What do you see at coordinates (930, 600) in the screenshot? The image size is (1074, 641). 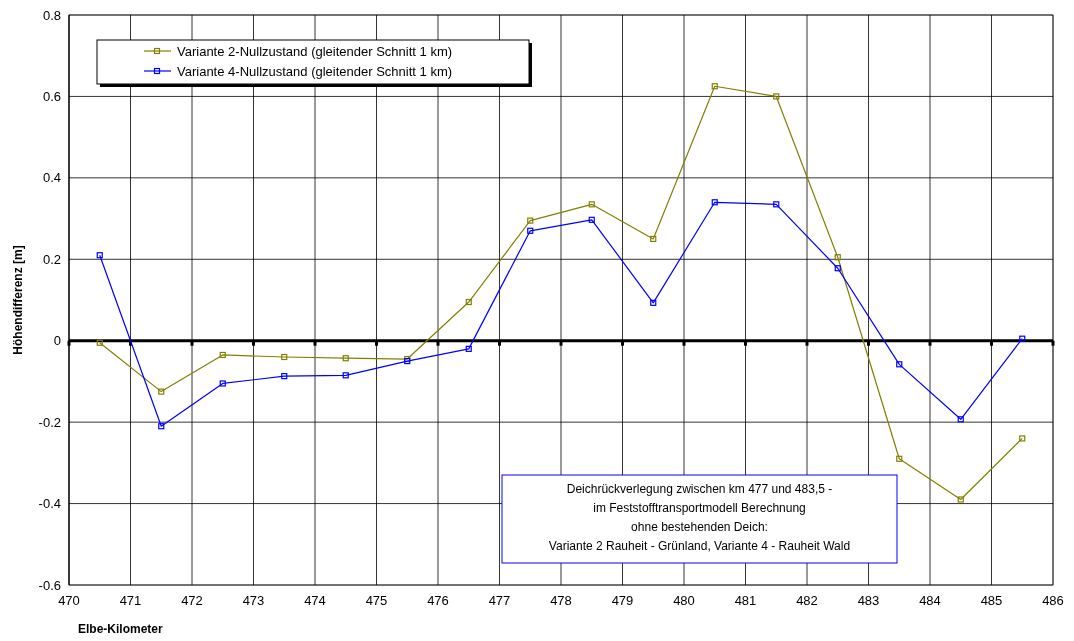 I see `x-tick-label: 484` at bounding box center [930, 600].